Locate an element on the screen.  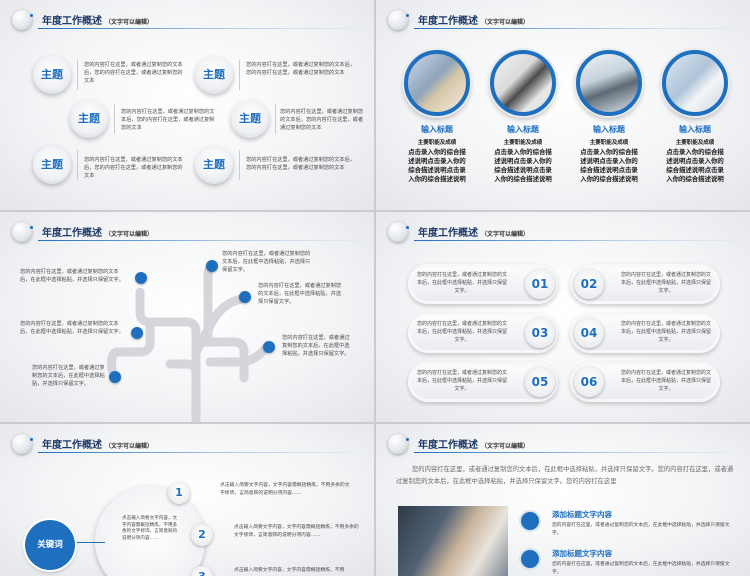
card-number: 01 is located at coordinates (540, 284).